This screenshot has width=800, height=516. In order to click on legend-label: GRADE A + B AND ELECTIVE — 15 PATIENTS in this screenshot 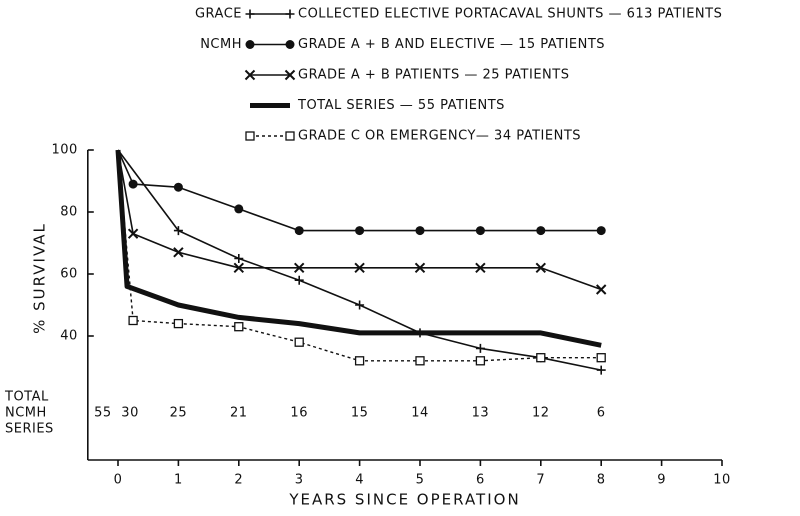, I will do `click(451, 44)`.